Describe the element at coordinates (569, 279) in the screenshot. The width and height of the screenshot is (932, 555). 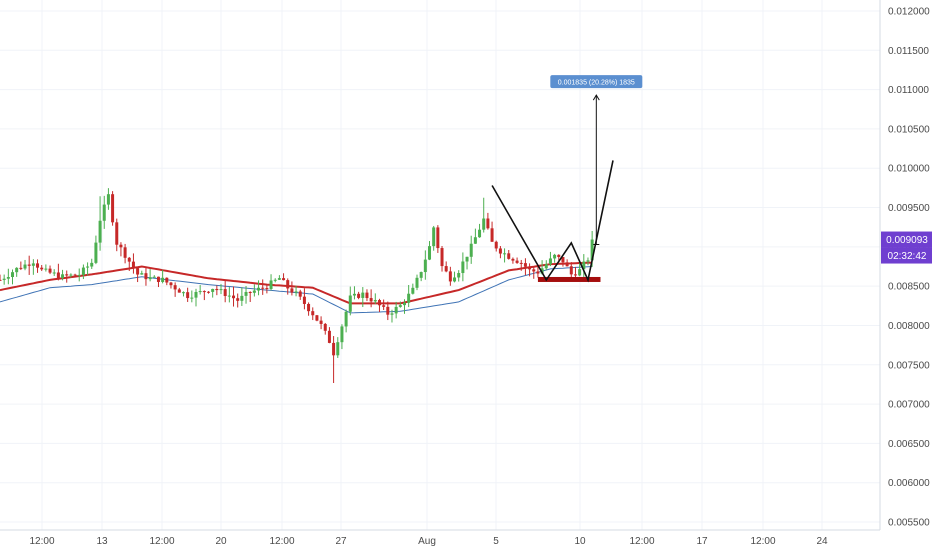
I see `support-zone` at that location.